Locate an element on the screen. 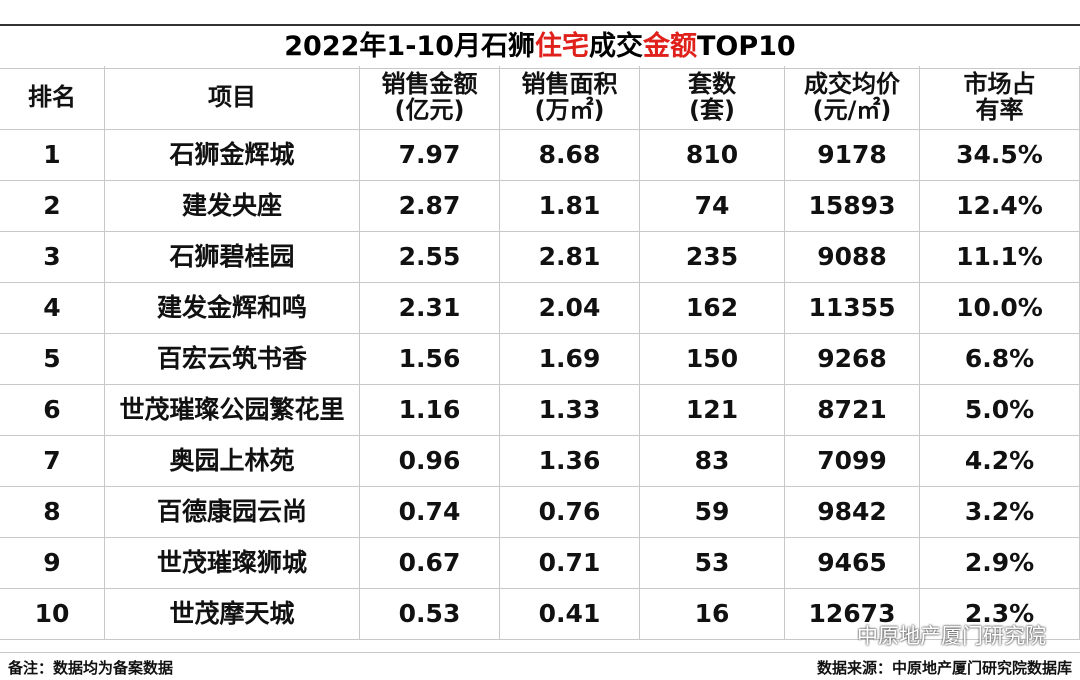  table-cell: 5 is located at coordinates (52, 359).